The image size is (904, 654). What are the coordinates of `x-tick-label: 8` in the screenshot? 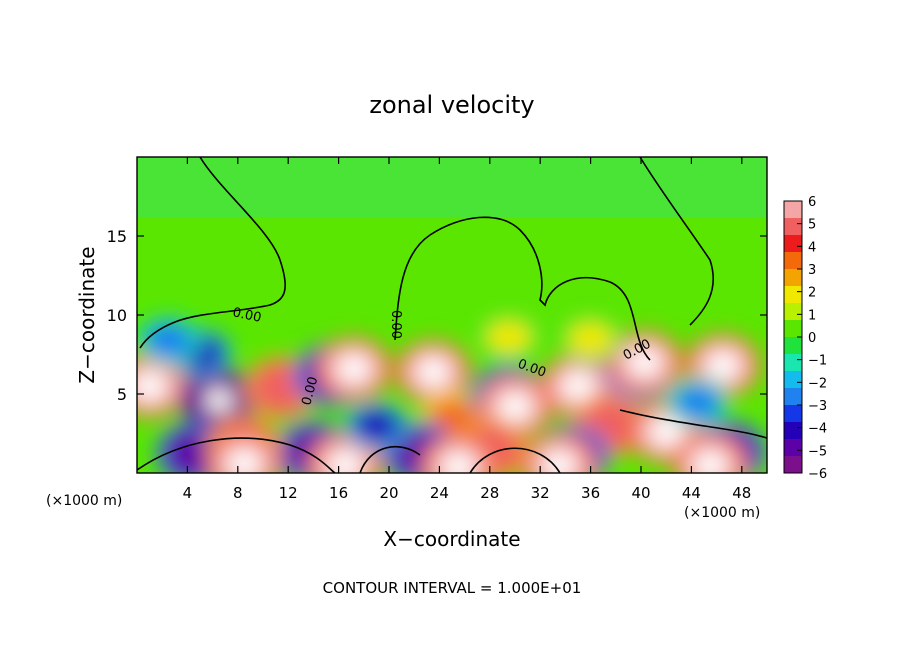 It's located at (238, 493).